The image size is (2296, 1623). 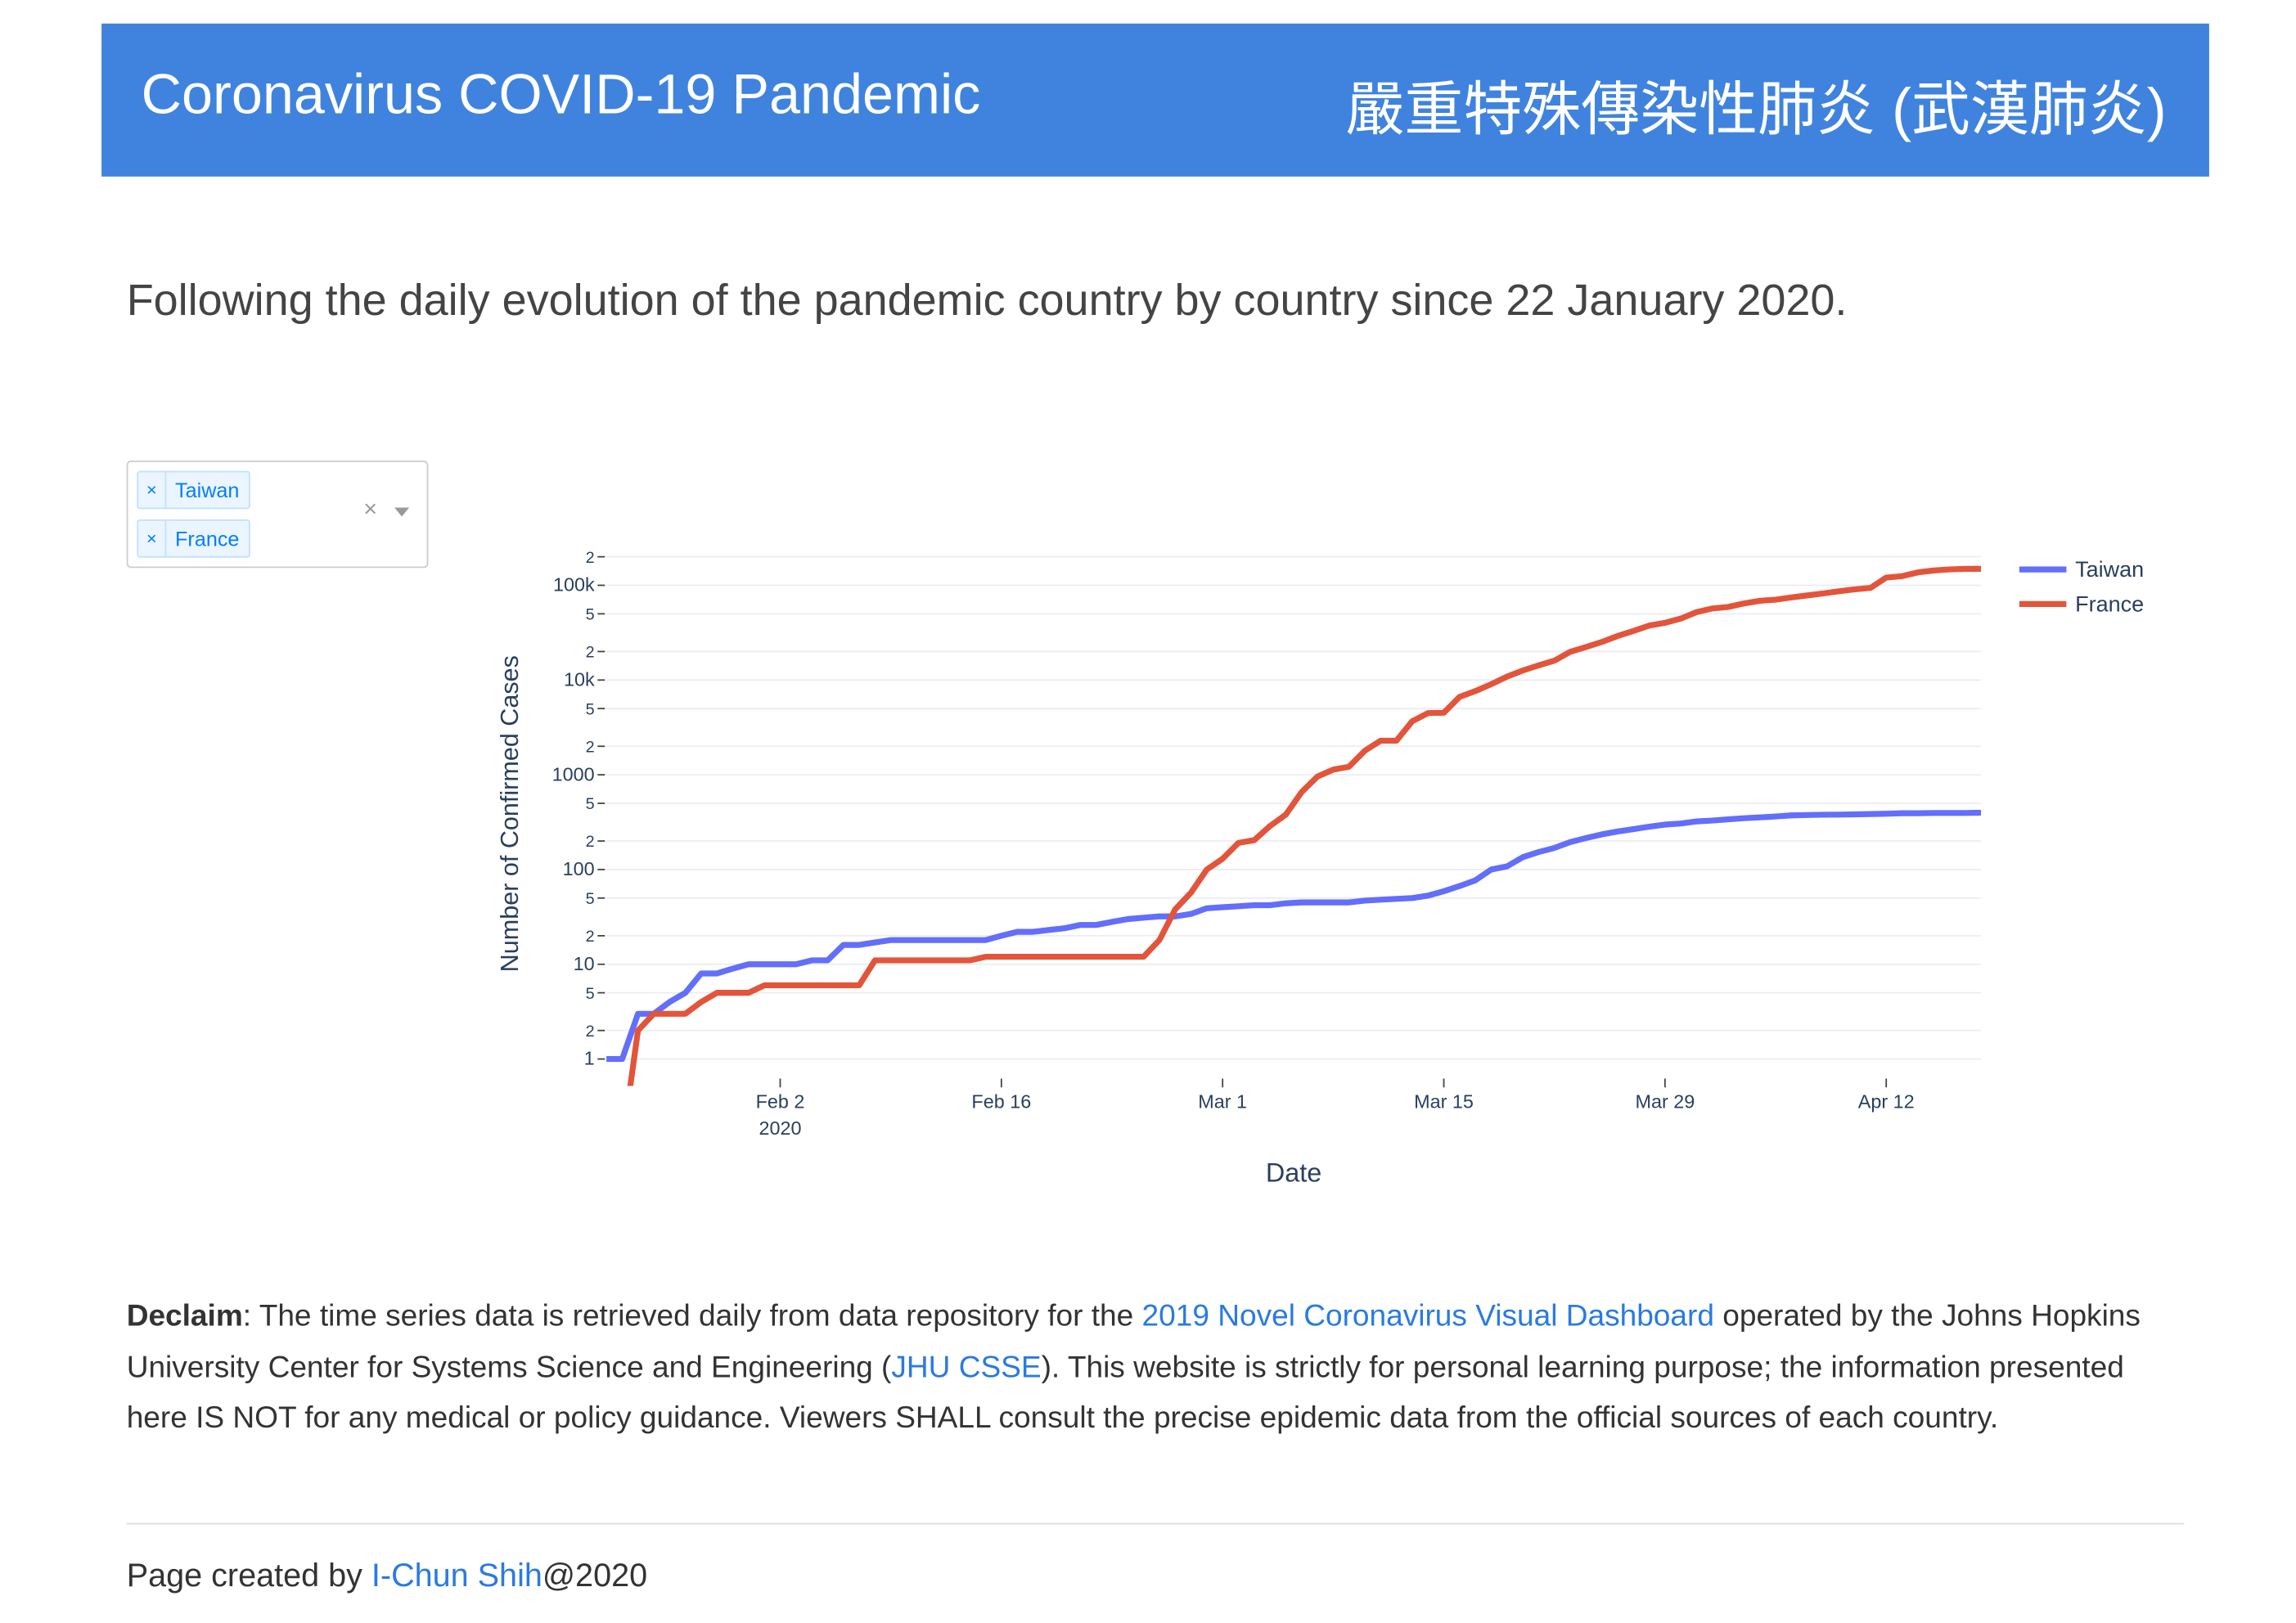 I want to click on y-tick-label: 10, so click(x=584, y=963).